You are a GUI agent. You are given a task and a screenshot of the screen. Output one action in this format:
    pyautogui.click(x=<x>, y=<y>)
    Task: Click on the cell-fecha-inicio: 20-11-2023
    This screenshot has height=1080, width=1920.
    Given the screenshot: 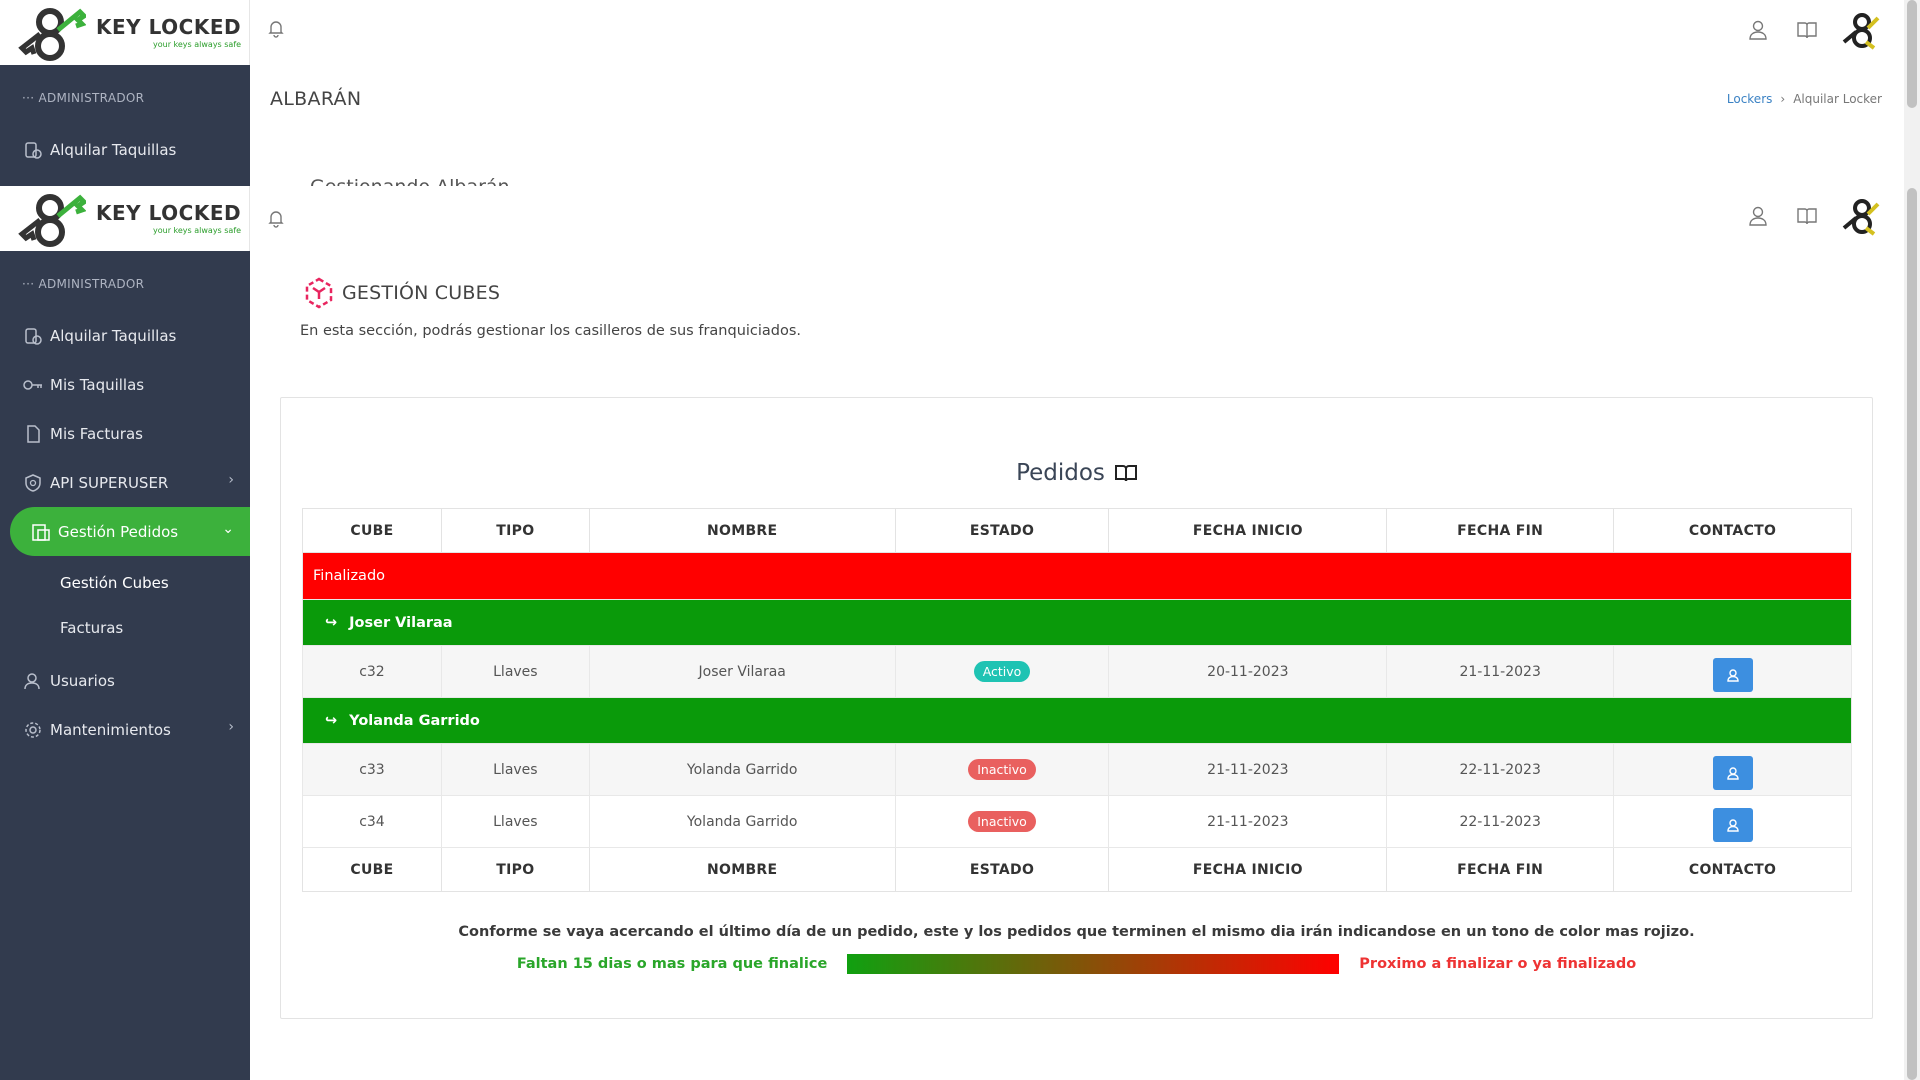 What is the action you would take?
    pyautogui.click(x=1248, y=671)
    